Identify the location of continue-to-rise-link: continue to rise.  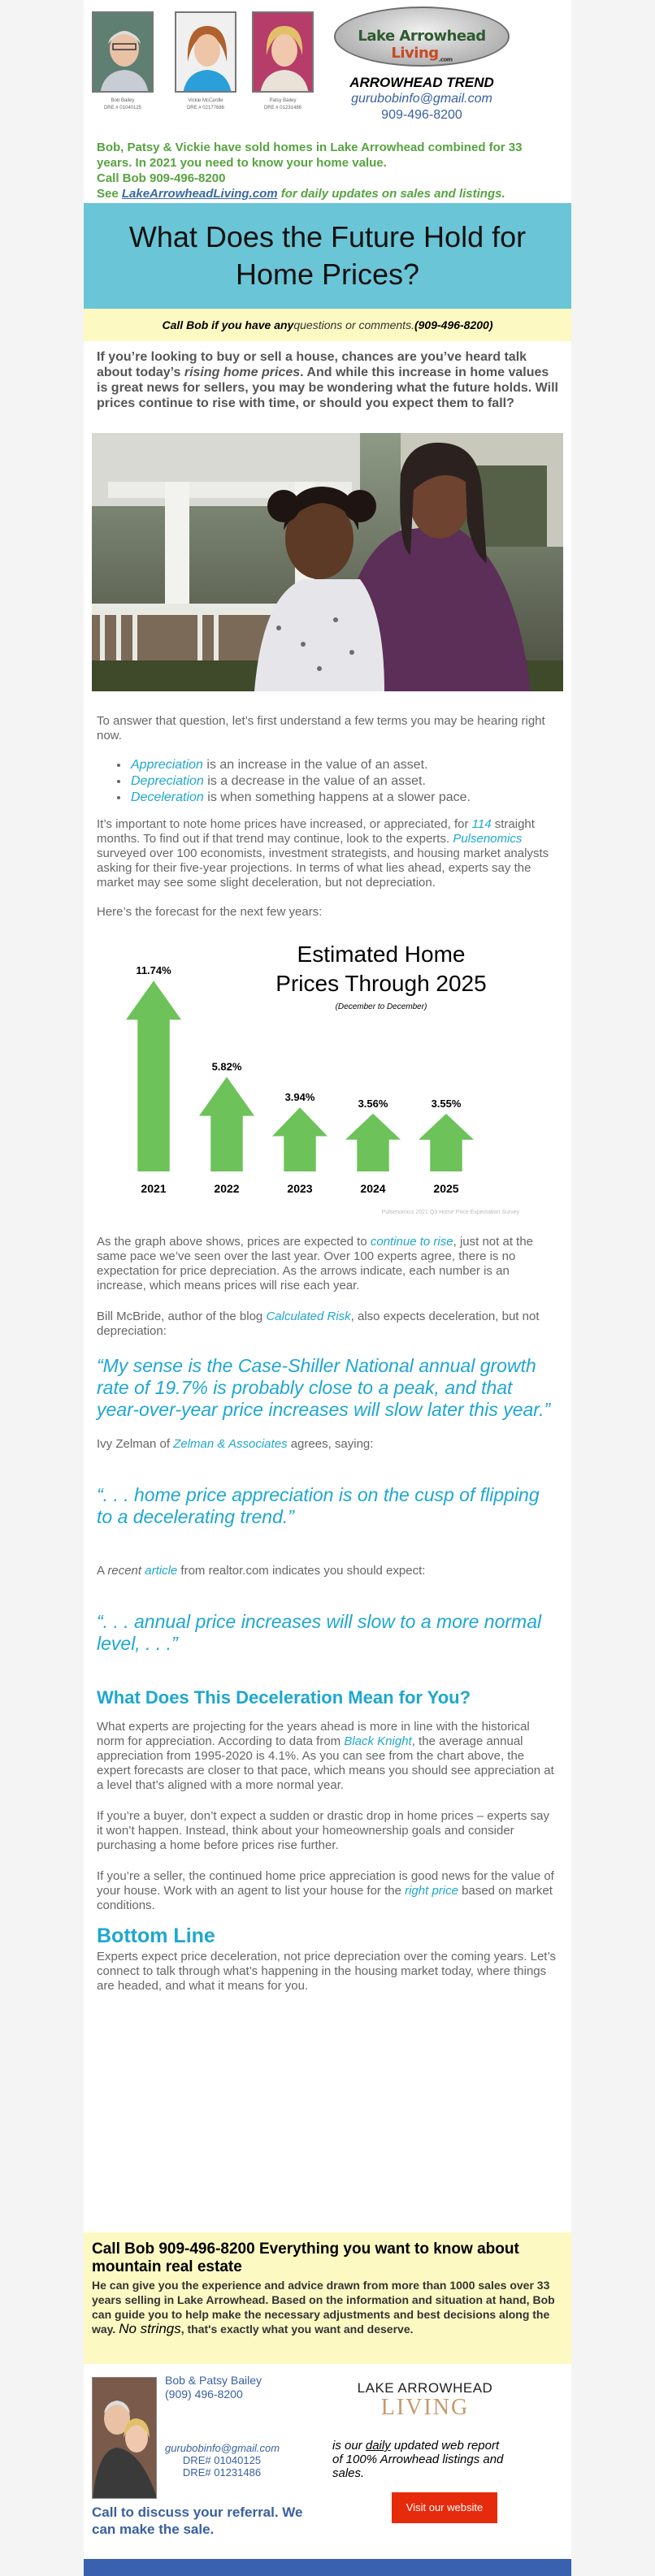
(411, 1242).